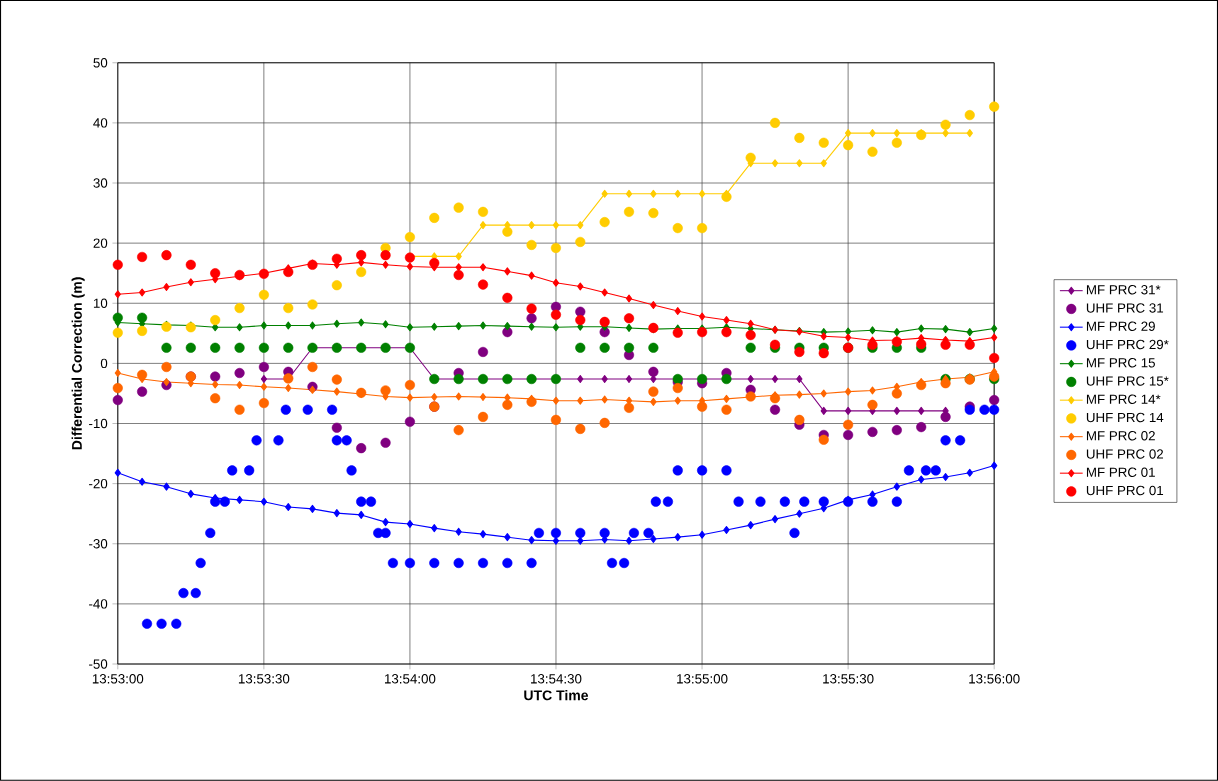  Describe the element at coordinates (1125, 454) in the screenshot. I see `legend-label: UHF PRC 02` at that location.